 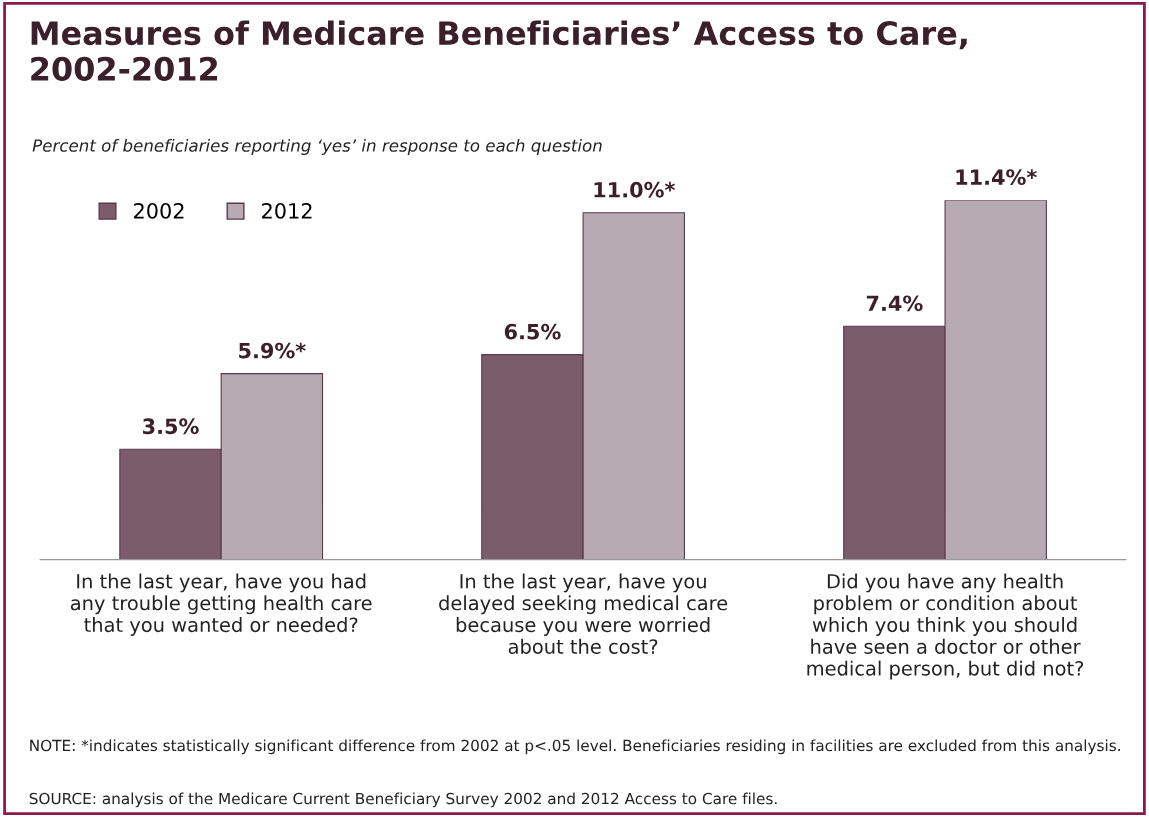 I want to click on chart-subtitle: Percent of beneficiaries reporting ‘yes’ in response to each question, so click(x=317, y=147).